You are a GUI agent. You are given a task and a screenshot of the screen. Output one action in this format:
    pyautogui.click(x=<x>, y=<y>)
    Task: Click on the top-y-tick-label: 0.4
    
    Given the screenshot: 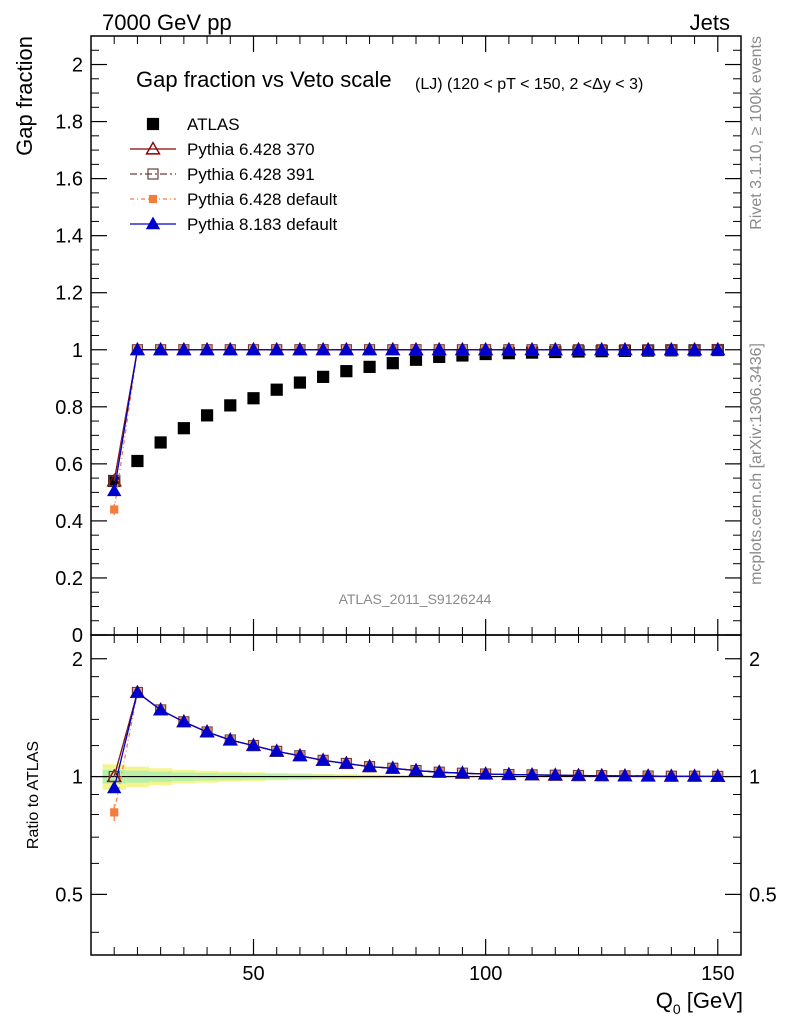 What is the action you would take?
    pyautogui.click(x=69, y=522)
    